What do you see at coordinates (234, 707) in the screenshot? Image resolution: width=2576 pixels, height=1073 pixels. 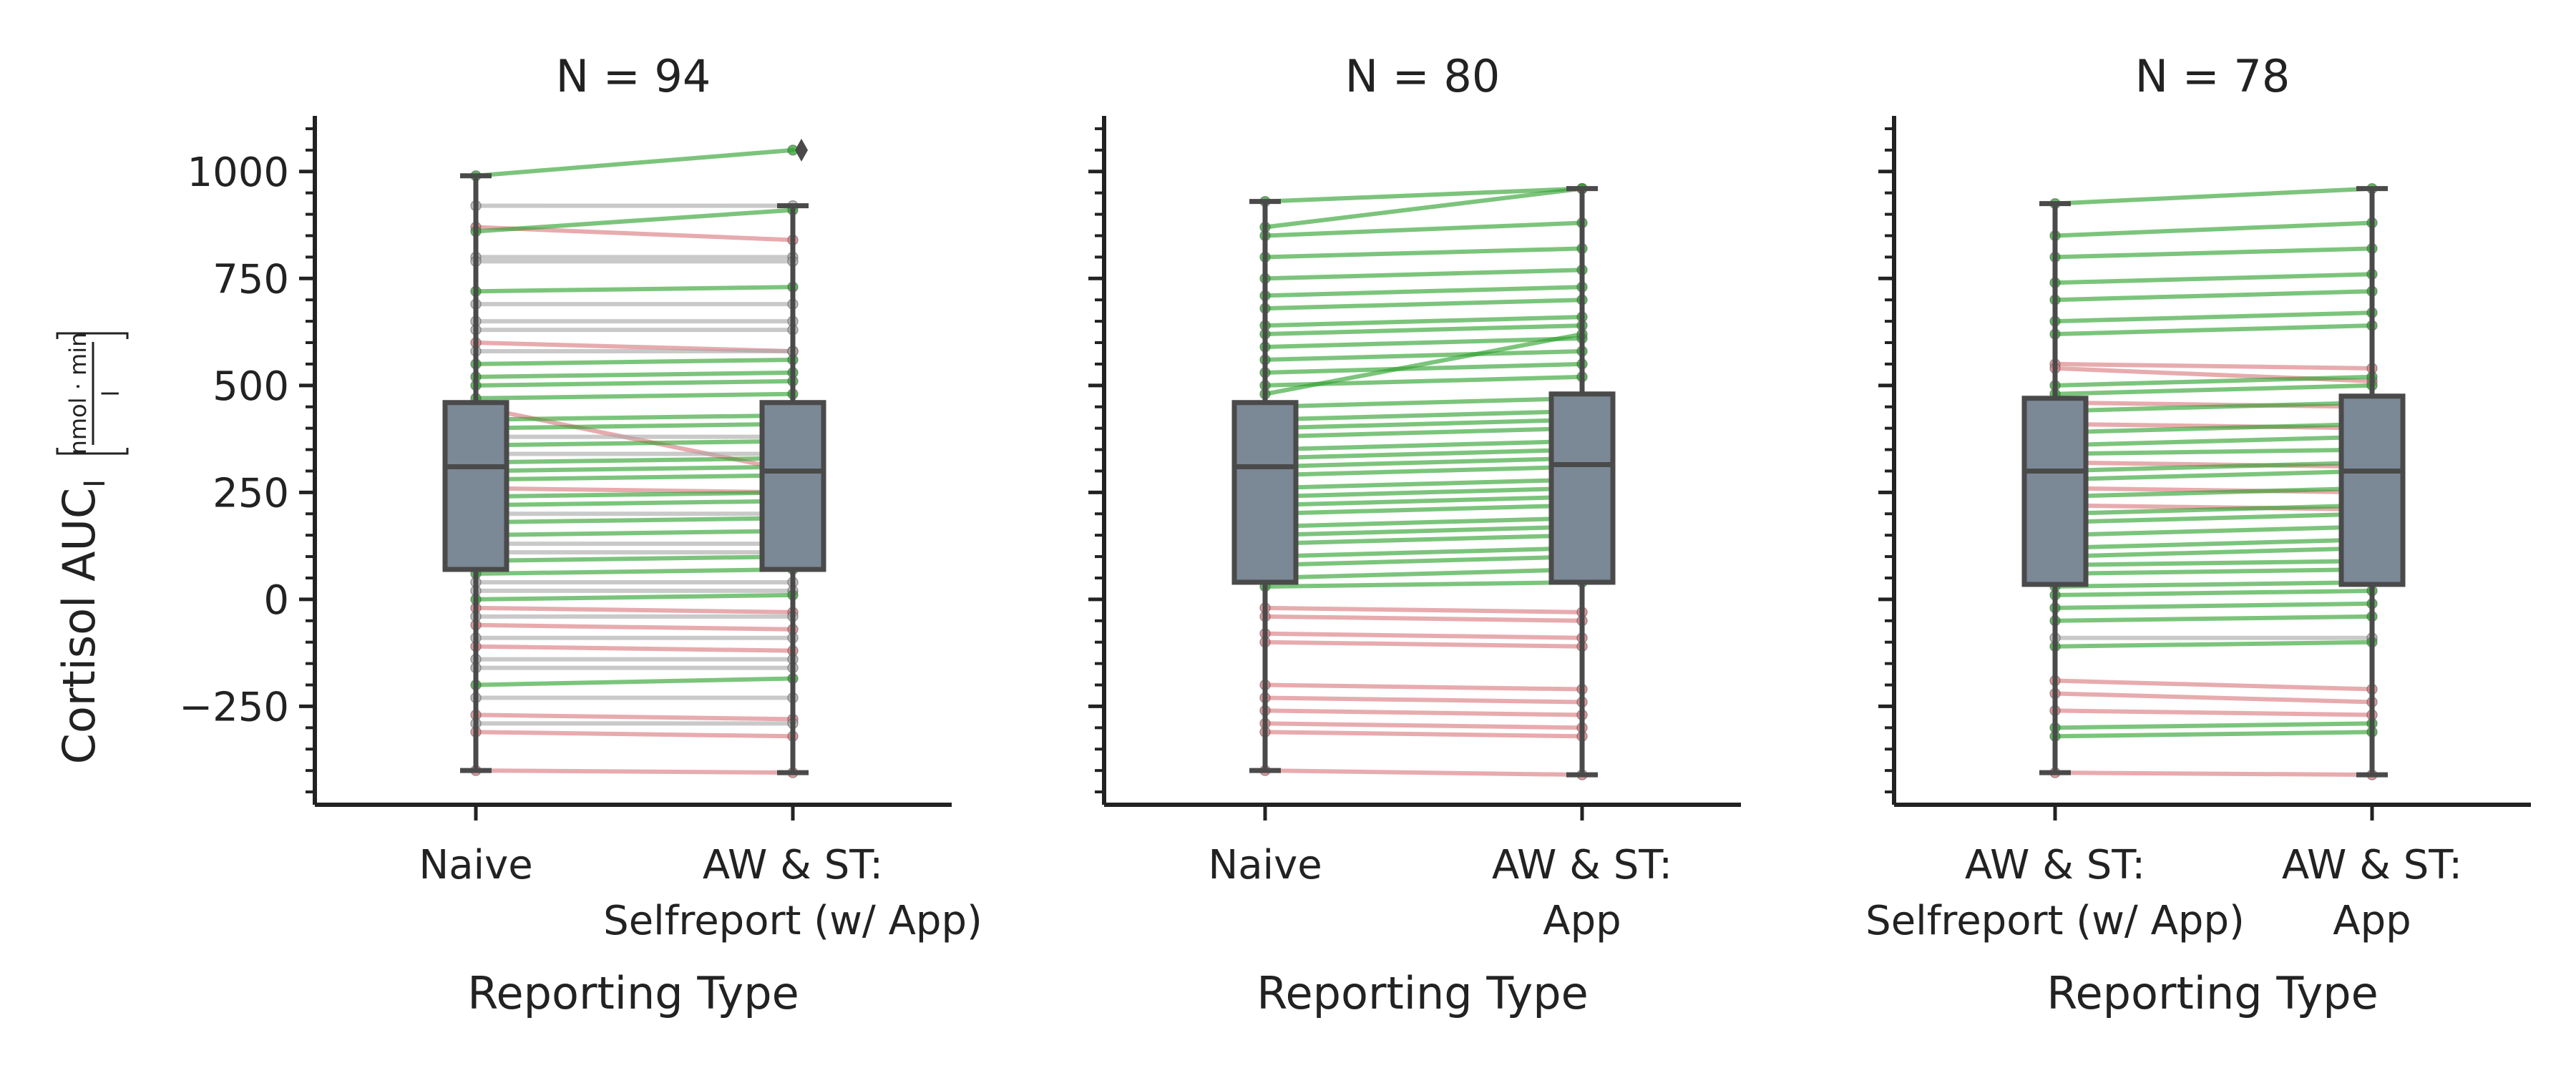 I see `y-tick-label: −250` at bounding box center [234, 707].